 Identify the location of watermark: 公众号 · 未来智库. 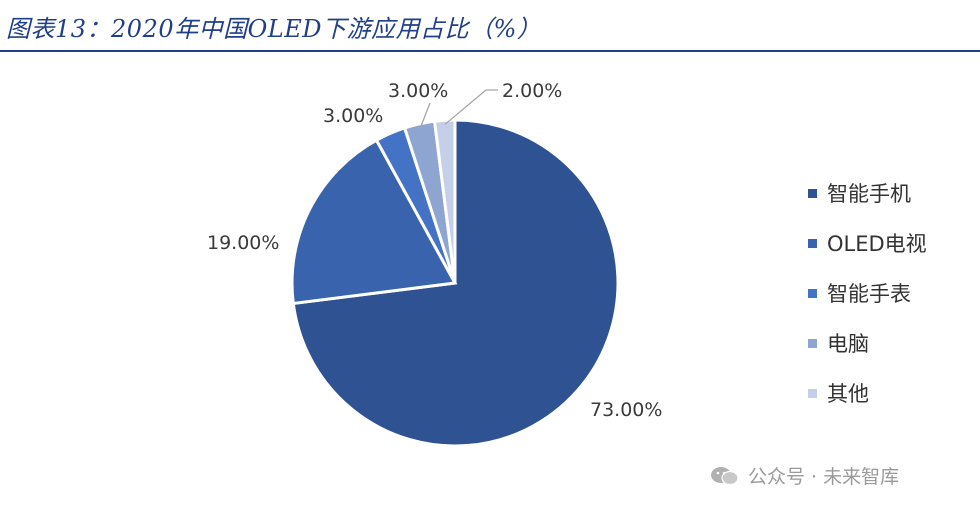
(804, 475).